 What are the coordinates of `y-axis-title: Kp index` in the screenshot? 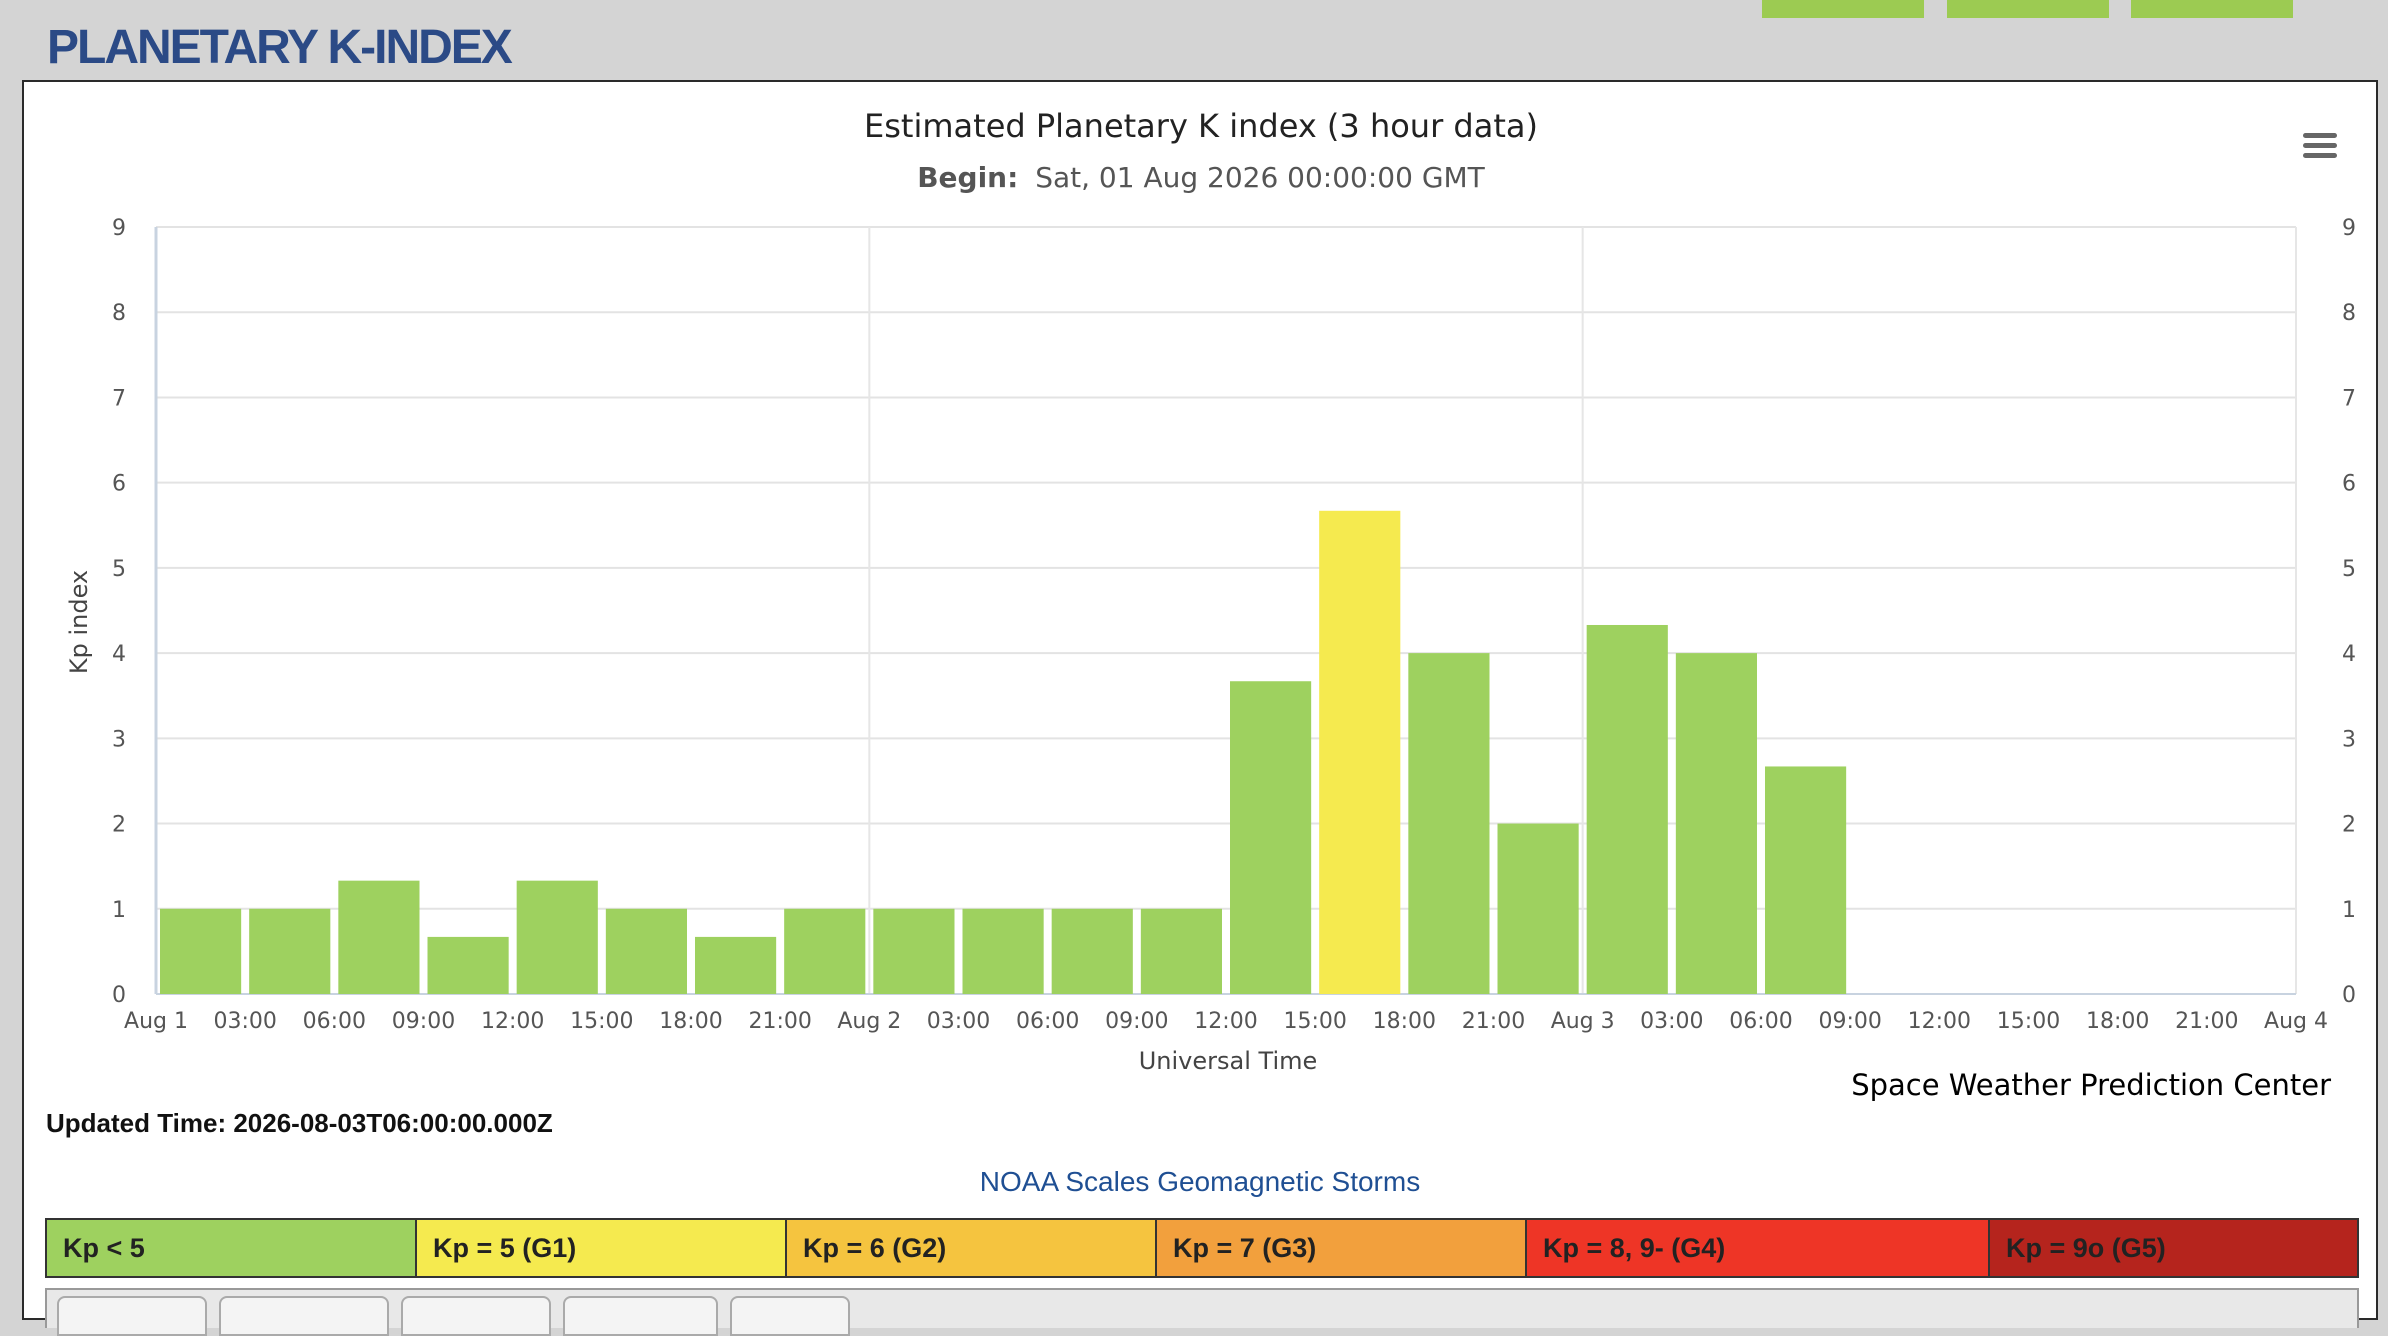 It's located at (79, 622).